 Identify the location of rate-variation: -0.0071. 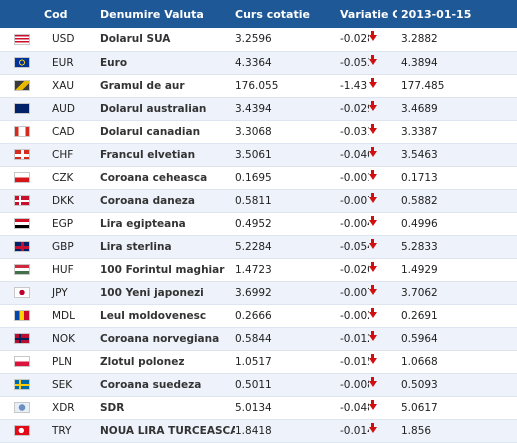
(354, 201).